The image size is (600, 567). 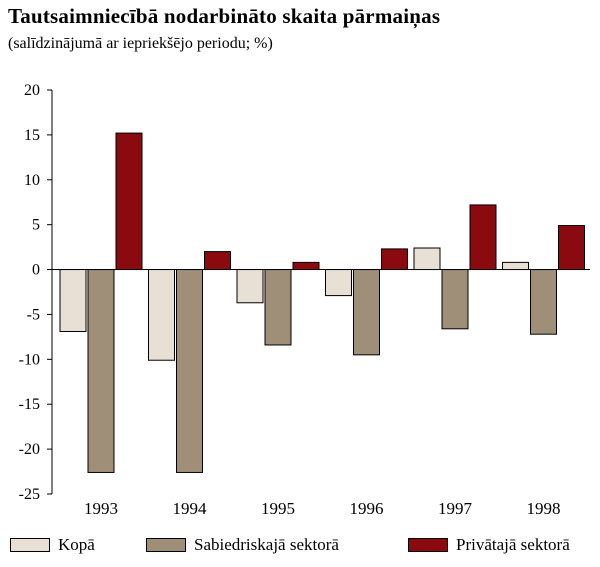 I want to click on y-tick-label: -10, so click(x=29, y=359).